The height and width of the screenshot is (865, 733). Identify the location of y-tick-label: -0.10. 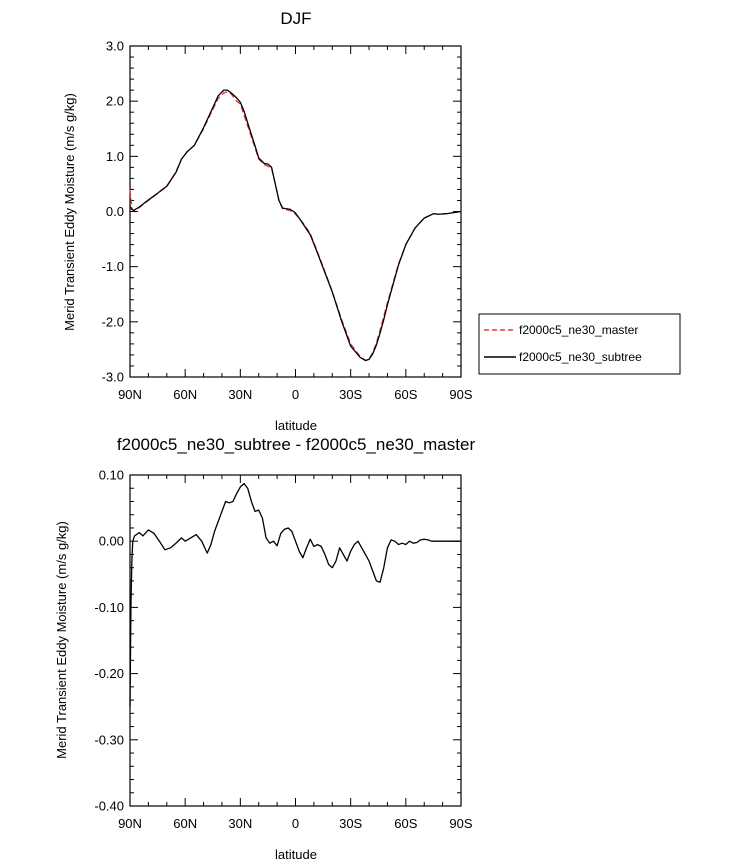
(109, 607).